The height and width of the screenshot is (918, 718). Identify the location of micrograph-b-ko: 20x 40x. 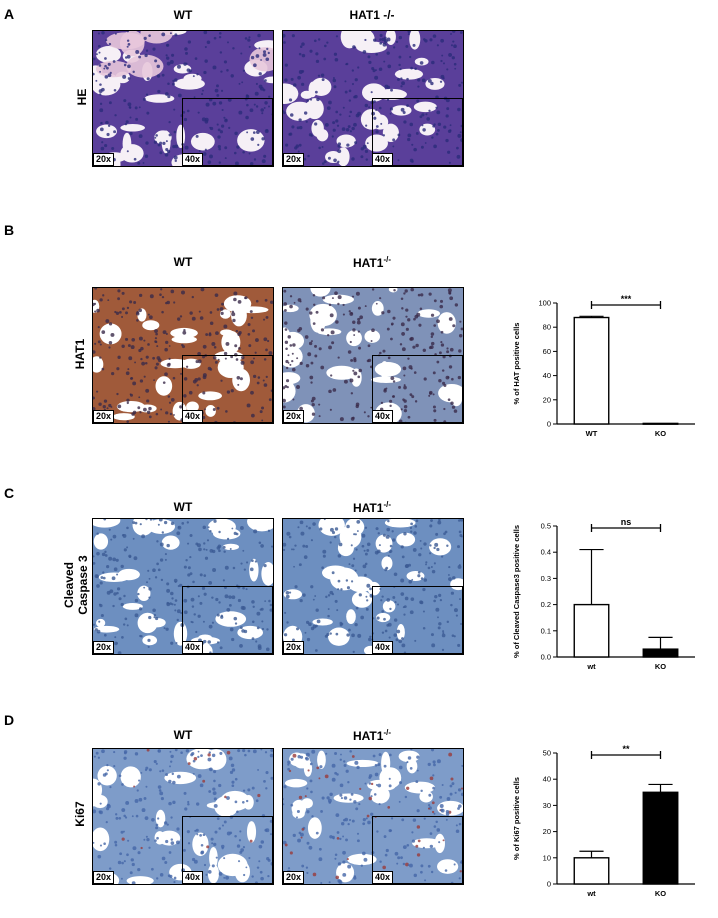
(373, 355).